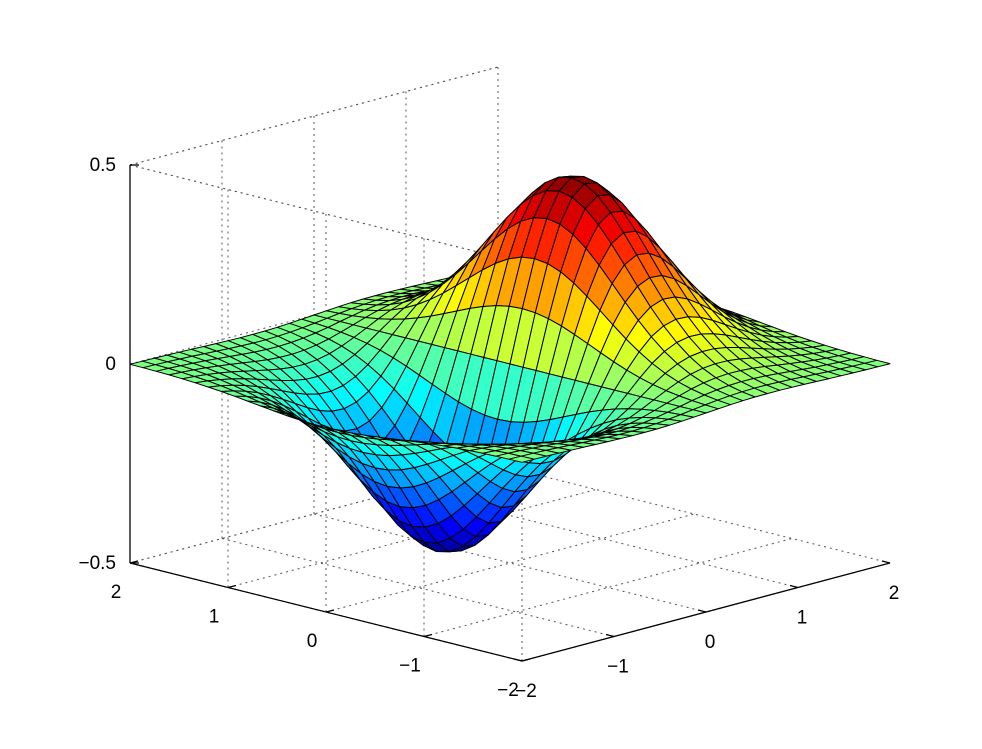 The height and width of the screenshot is (749, 982). Describe the element at coordinates (312, 641) in the screenshot. I see `y-tick-label: 0` at that location.